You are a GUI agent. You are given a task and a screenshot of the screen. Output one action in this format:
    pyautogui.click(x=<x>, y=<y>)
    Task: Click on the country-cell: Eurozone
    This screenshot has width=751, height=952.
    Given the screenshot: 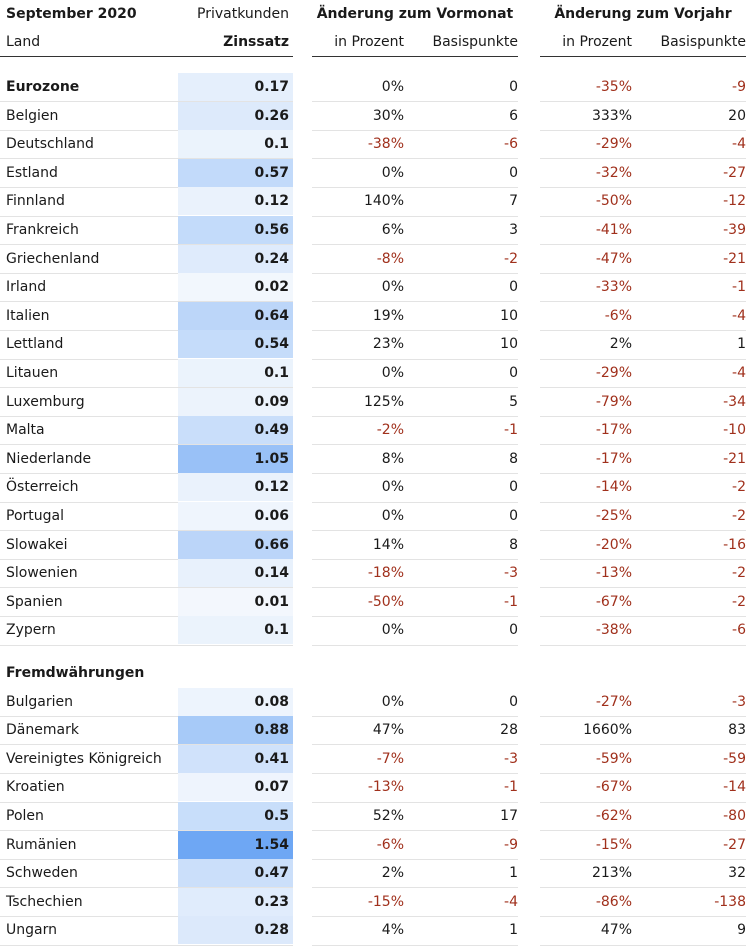 What is the action you would take?
    pyautogui.click(x=43, y=87)
    